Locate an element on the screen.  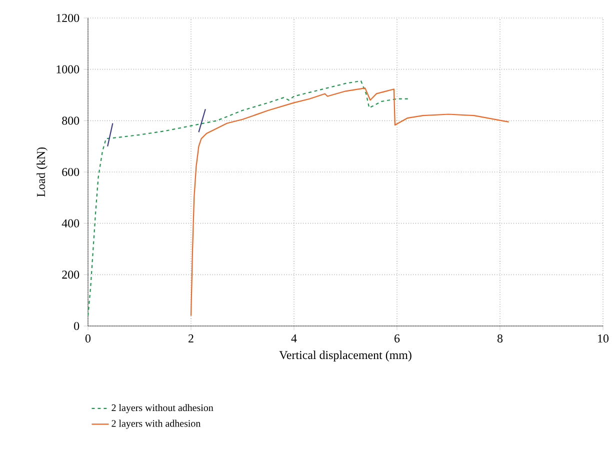
x-tick-label: 0 is located at coordinates (88, 338).